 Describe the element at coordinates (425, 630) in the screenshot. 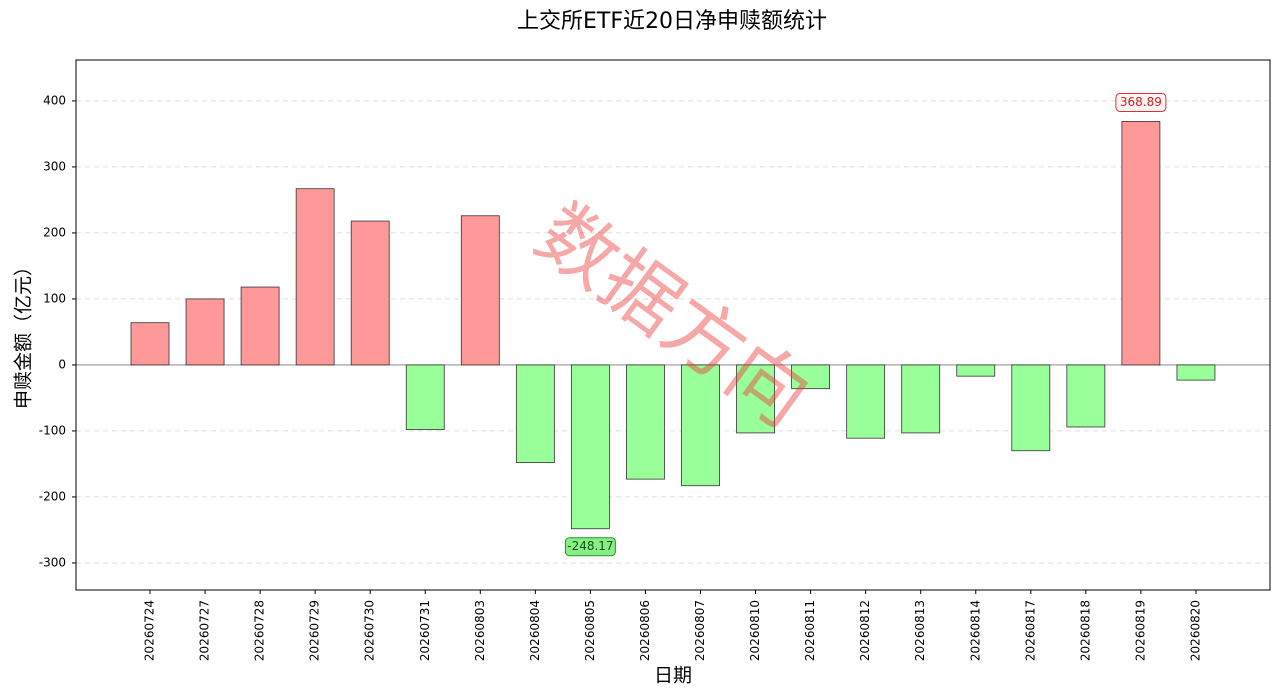

I see `x-tick-label: 20260731` at that location.